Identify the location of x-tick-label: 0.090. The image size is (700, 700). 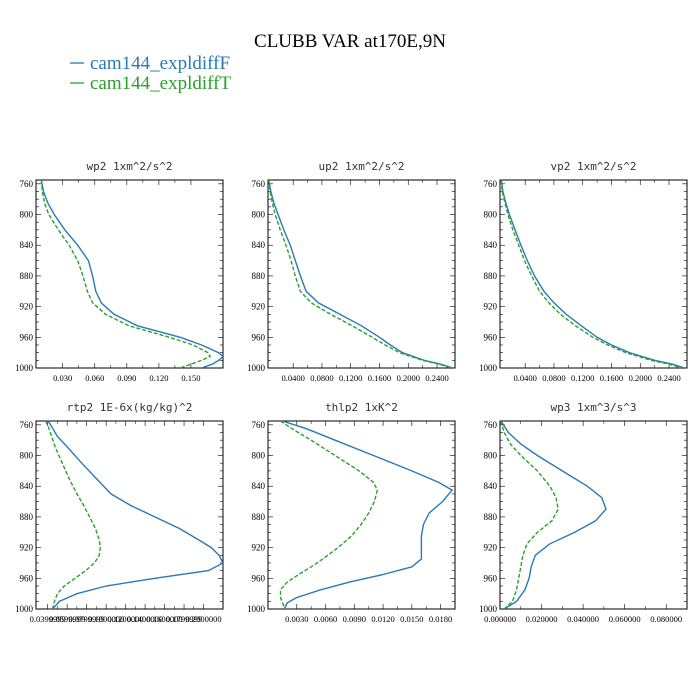
(126, 378).